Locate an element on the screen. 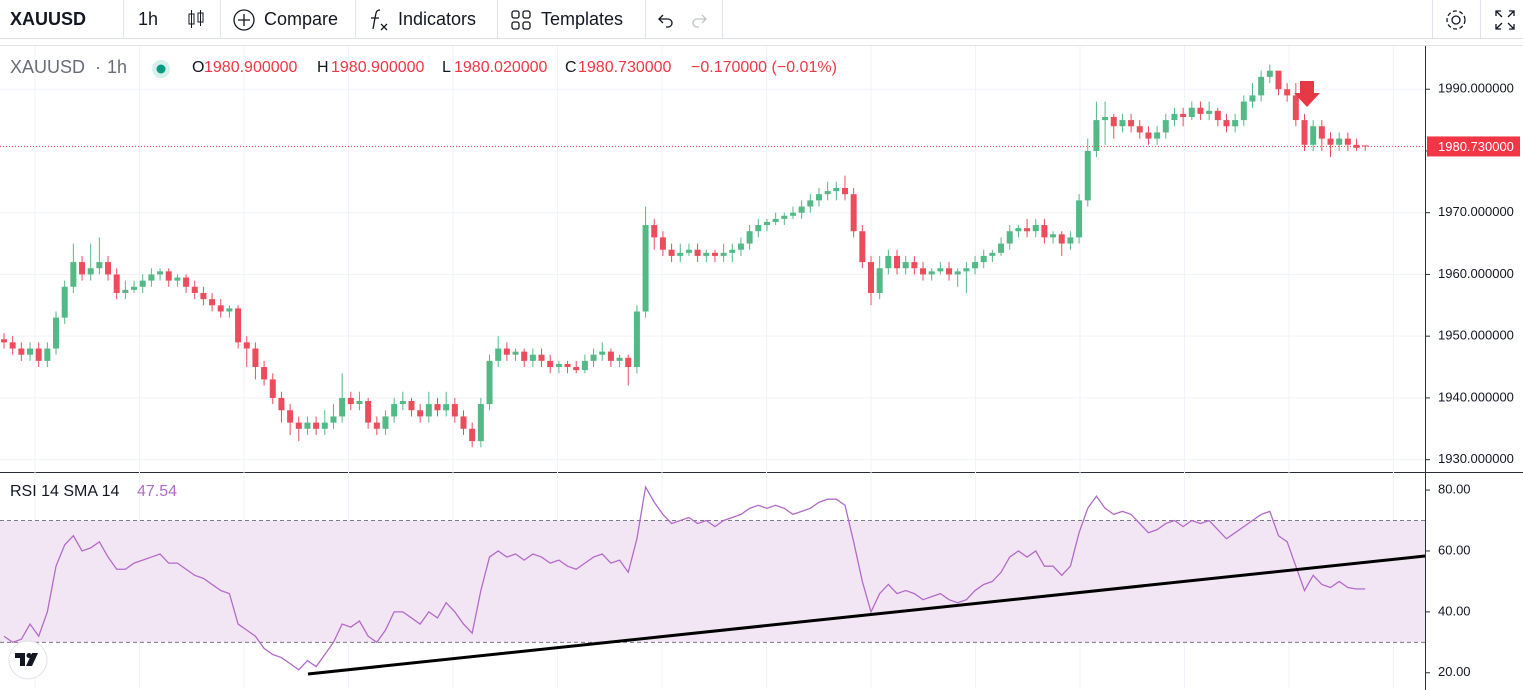 The image size is (1523, 690). compare-icon is located at coordinates (244, 20).